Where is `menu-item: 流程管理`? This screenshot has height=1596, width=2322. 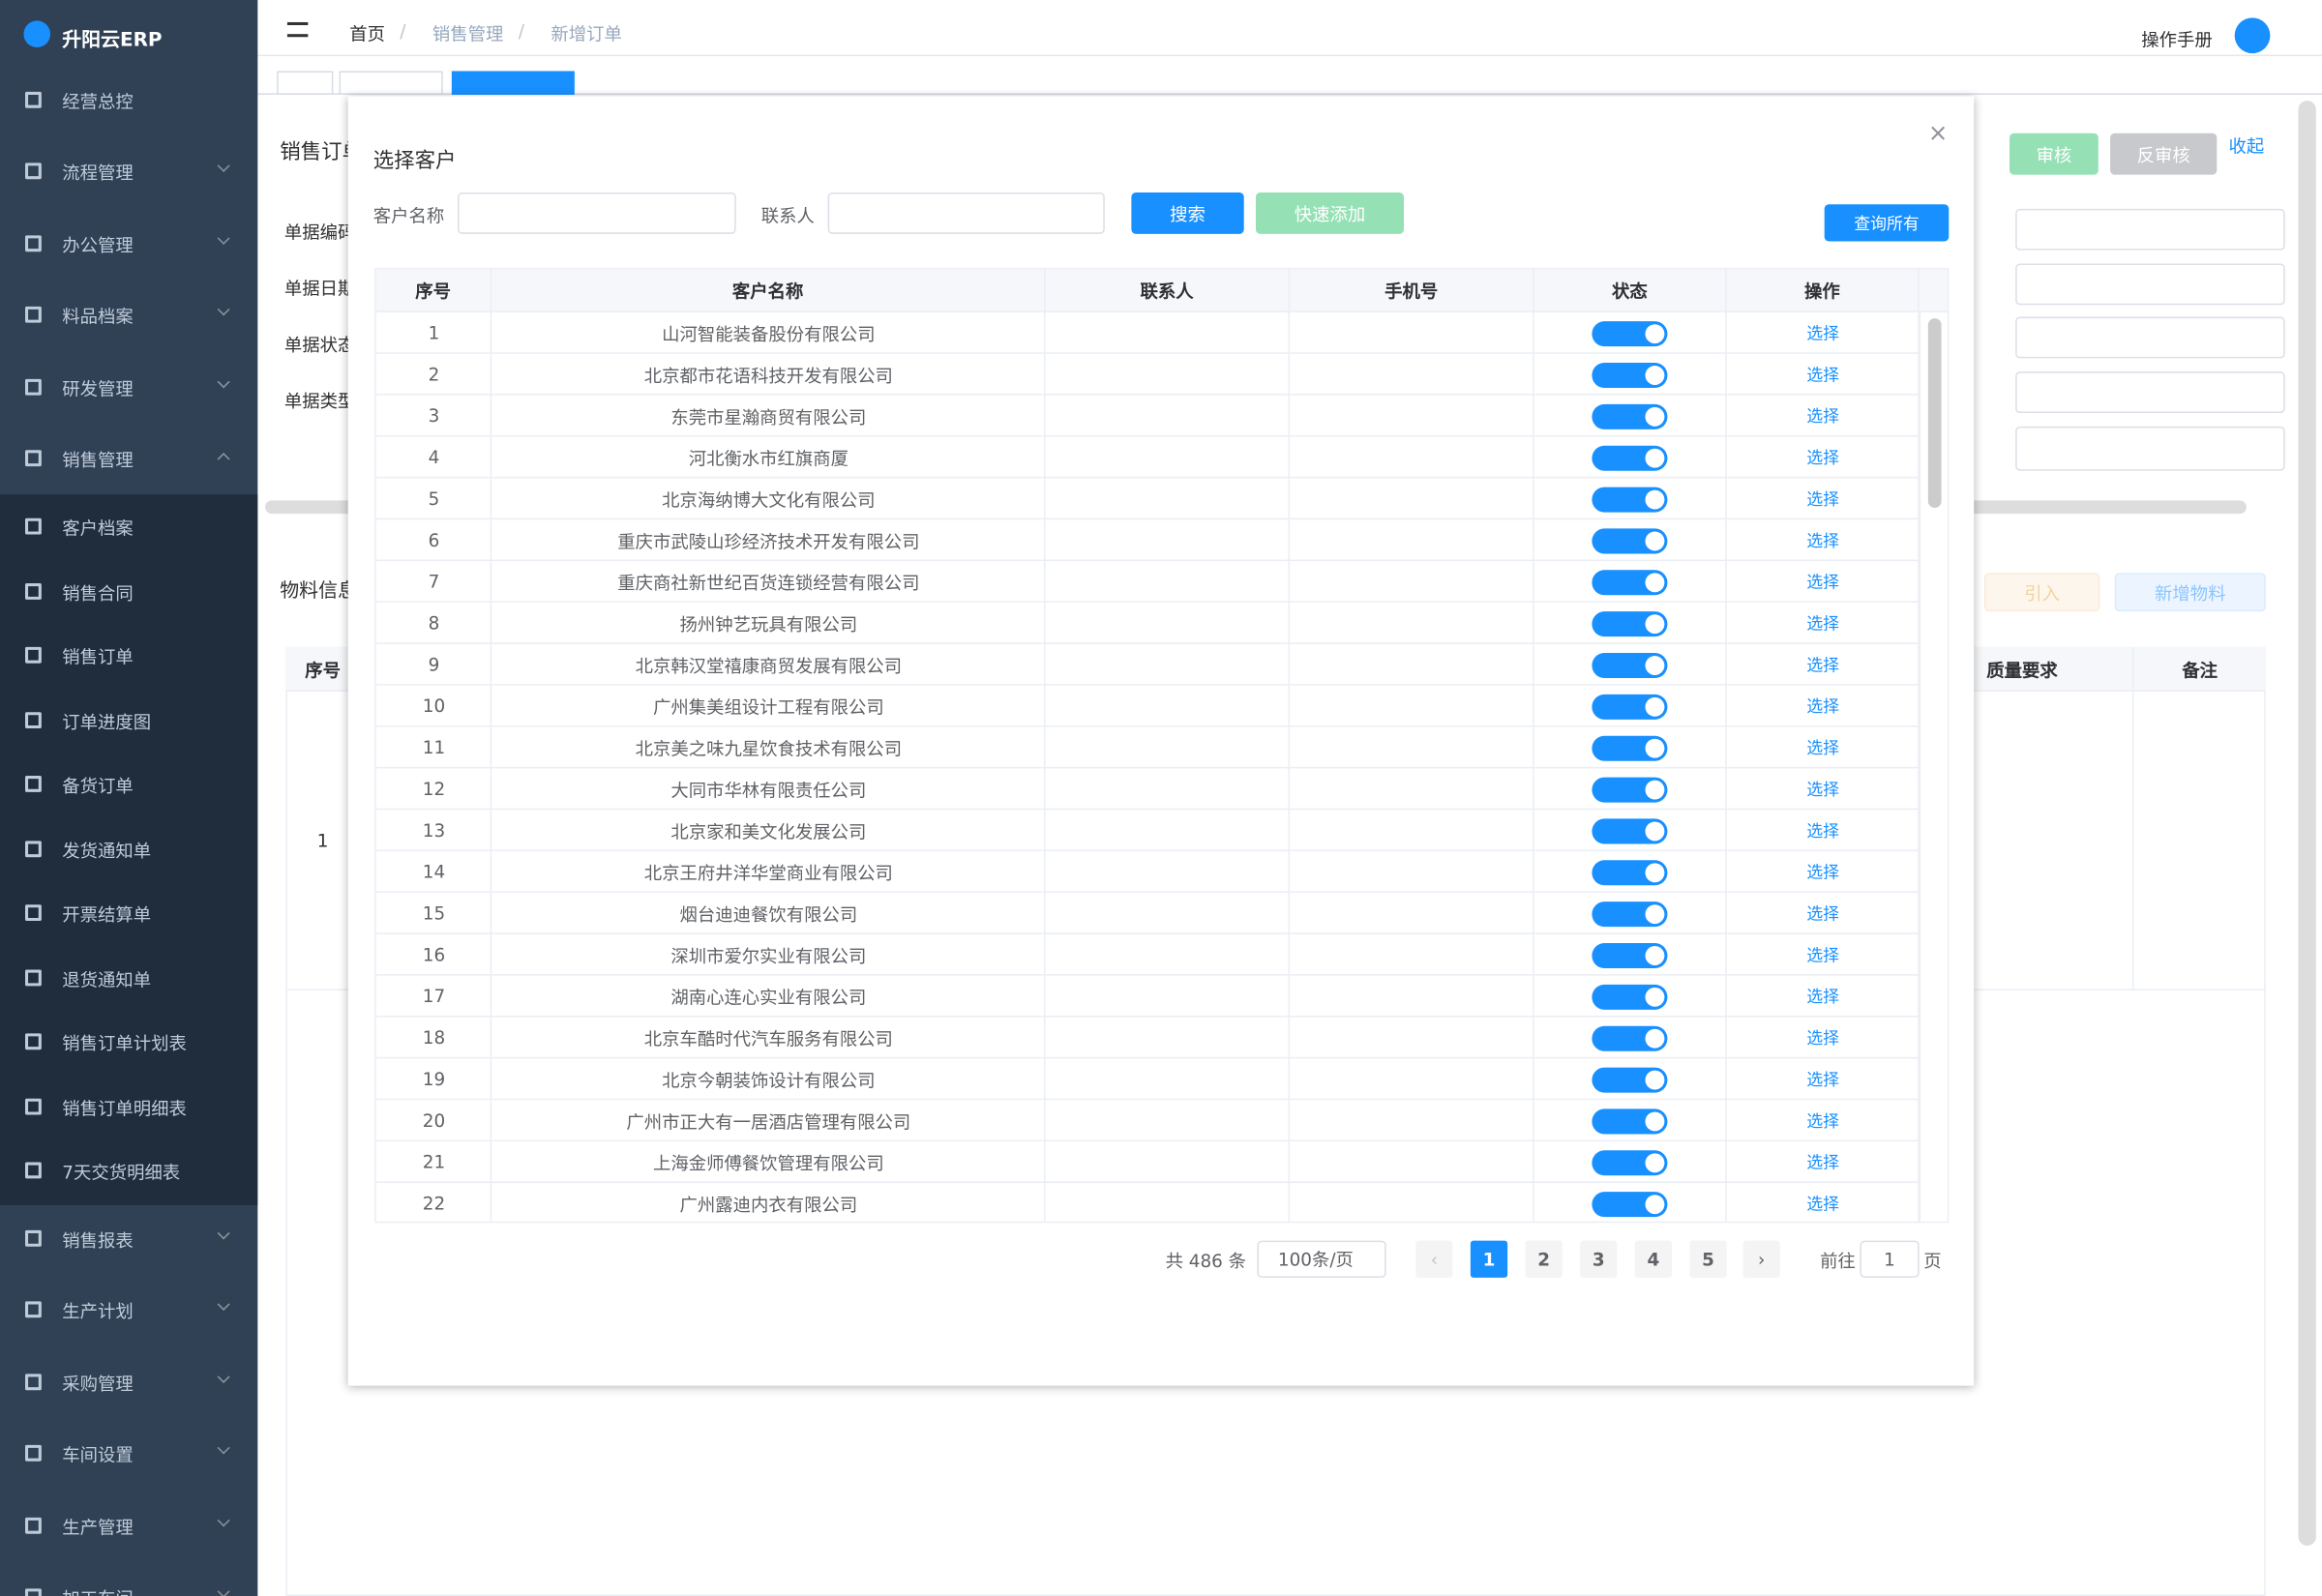
menu-item: 流程管理 is located at coordinates (128, 172).